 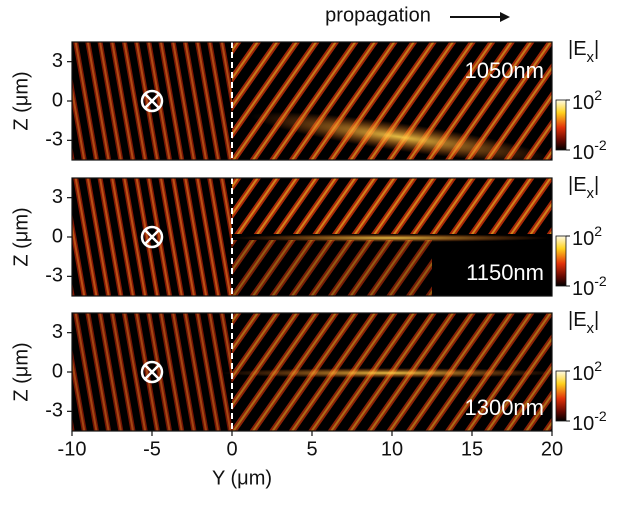 I want to click on x-tick-label: 20, so click(x=552, y=449).